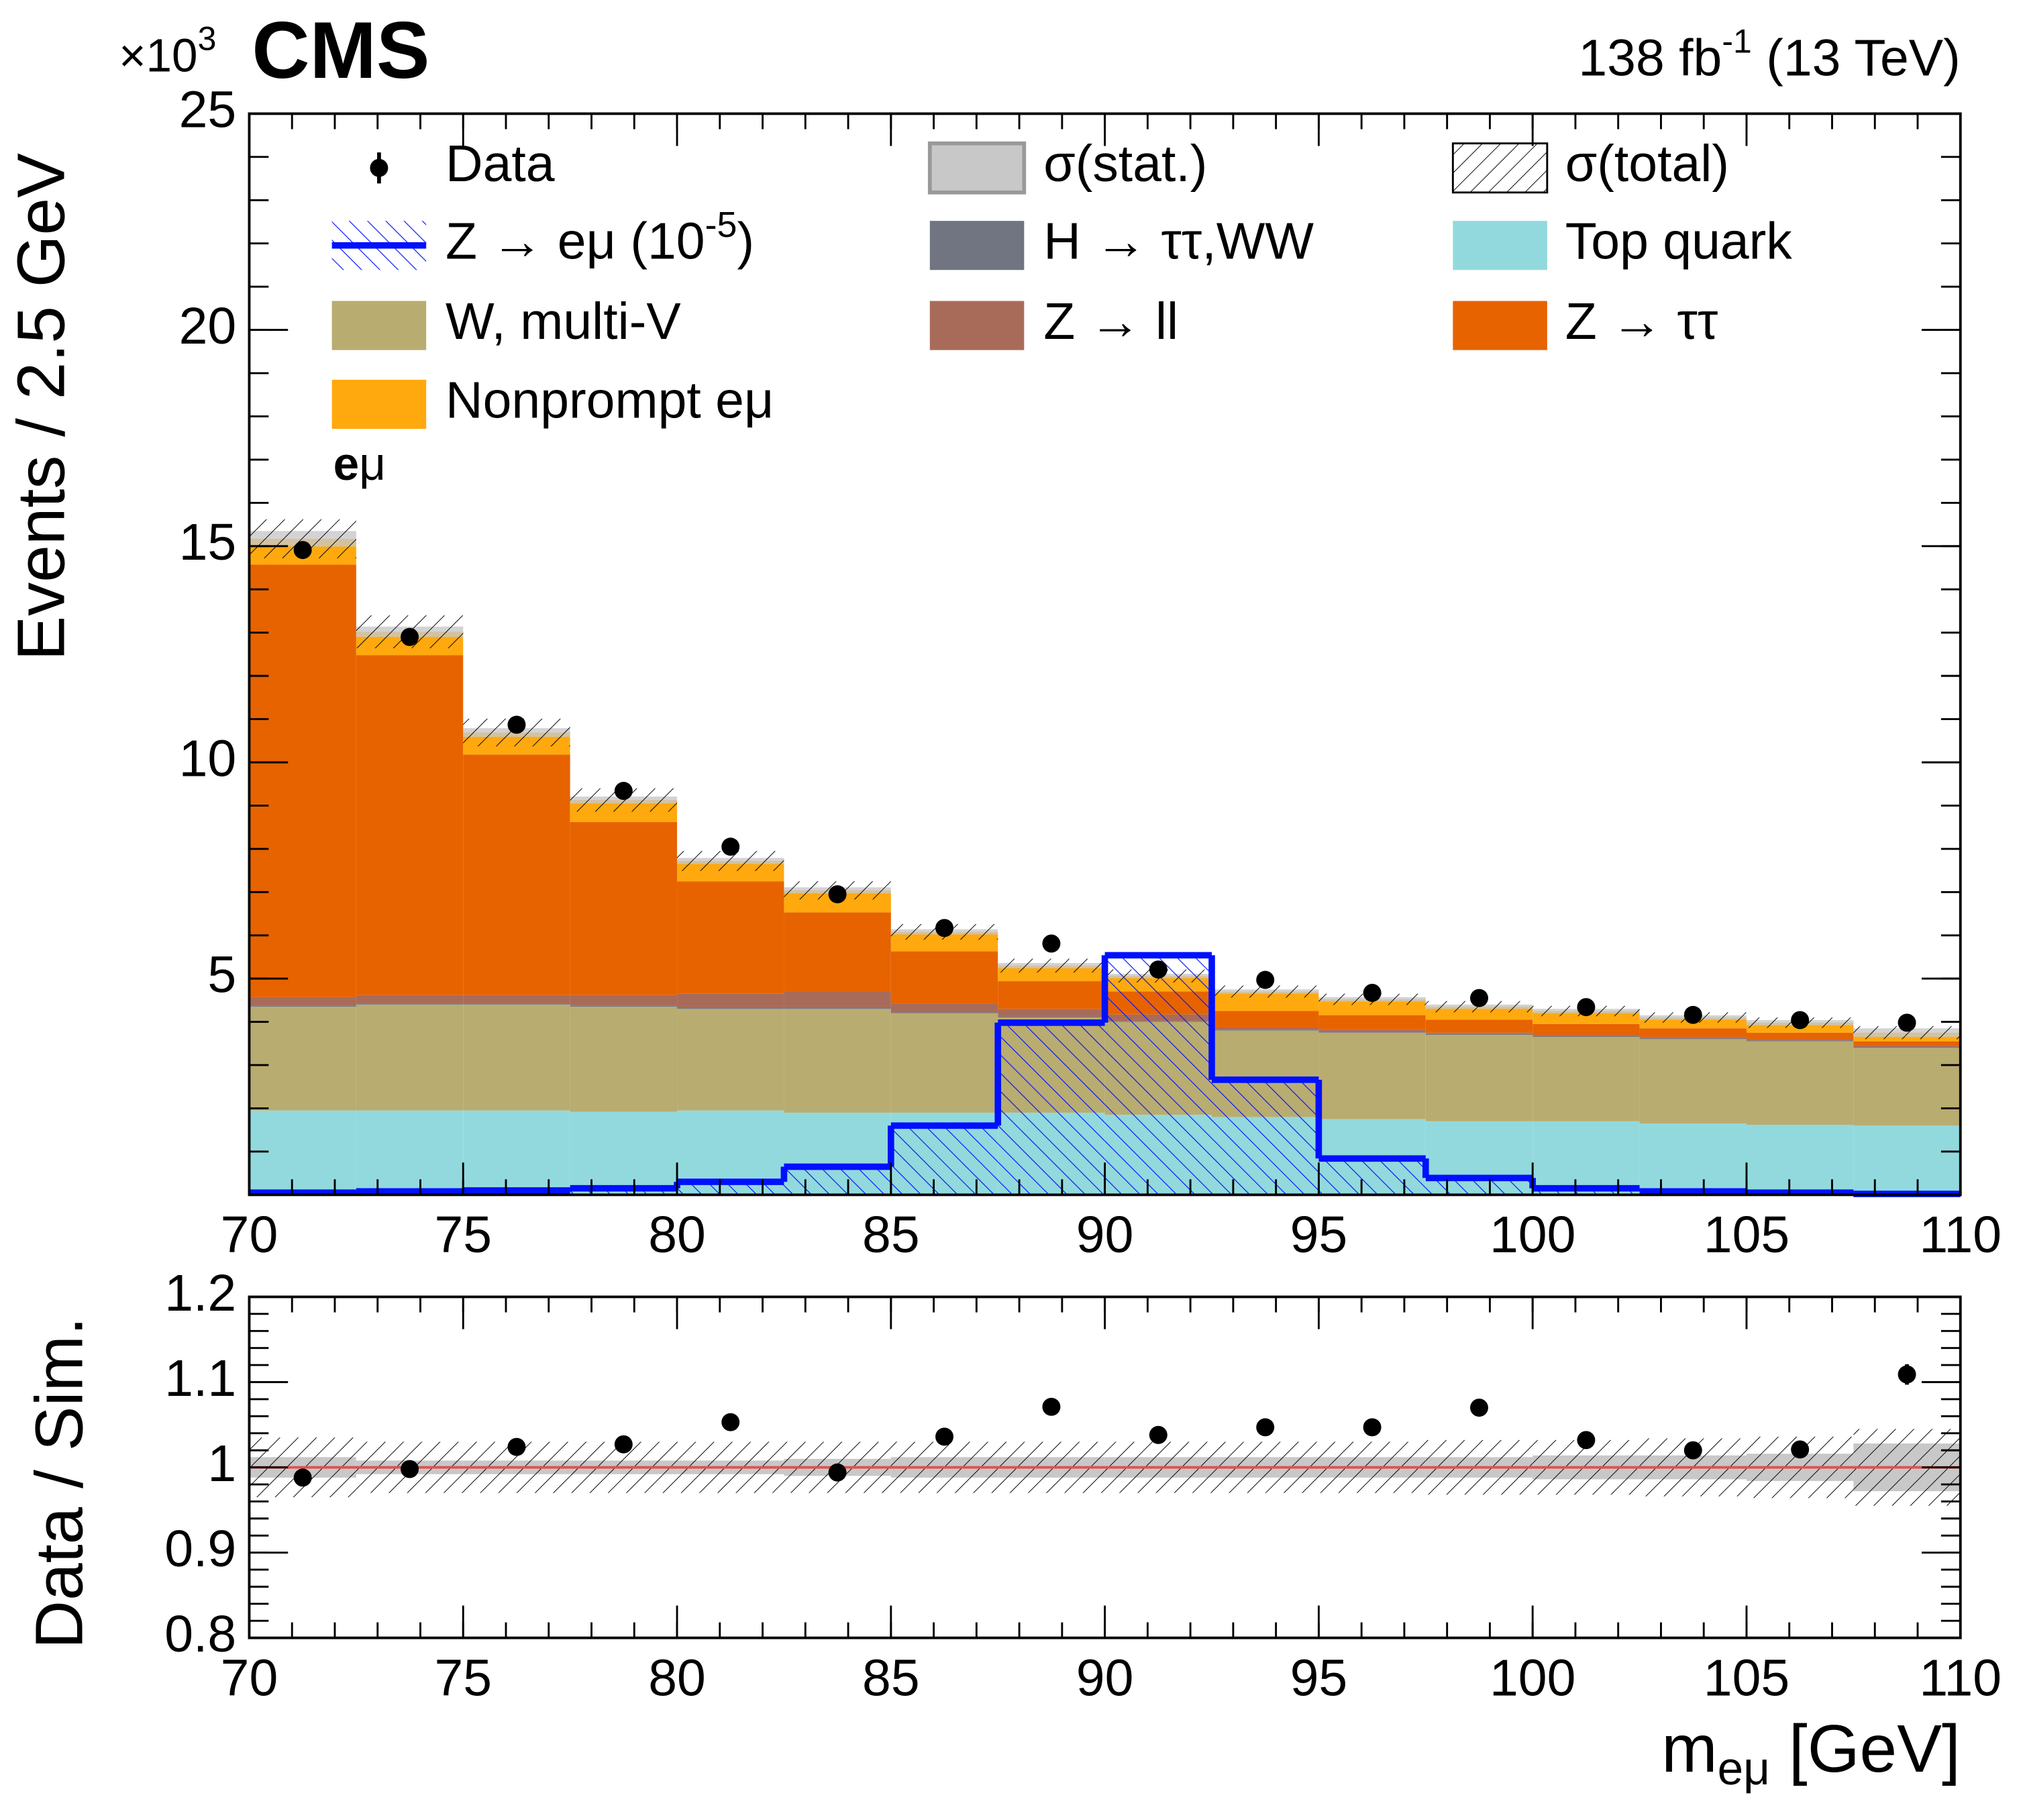  I want to click on chart-title: CMS, so click(340, 50).